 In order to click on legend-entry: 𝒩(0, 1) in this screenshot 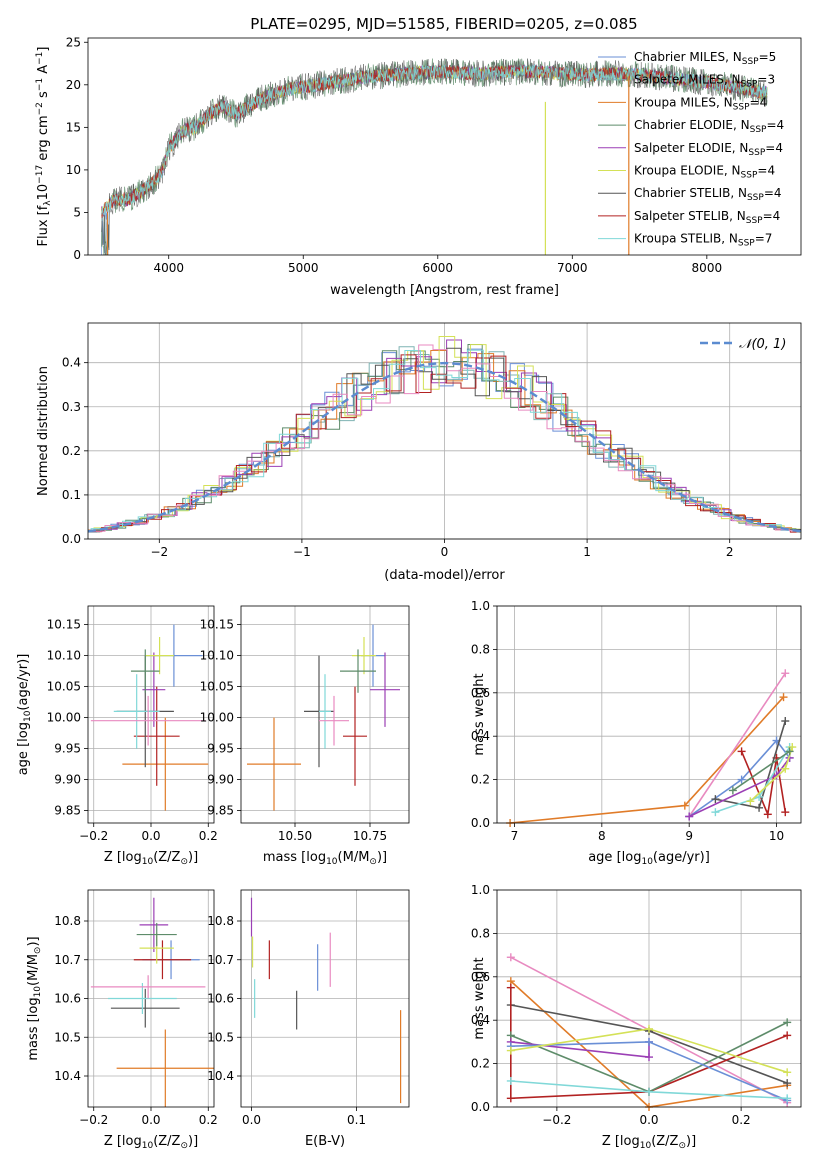, I will do `click(762, 344)`.